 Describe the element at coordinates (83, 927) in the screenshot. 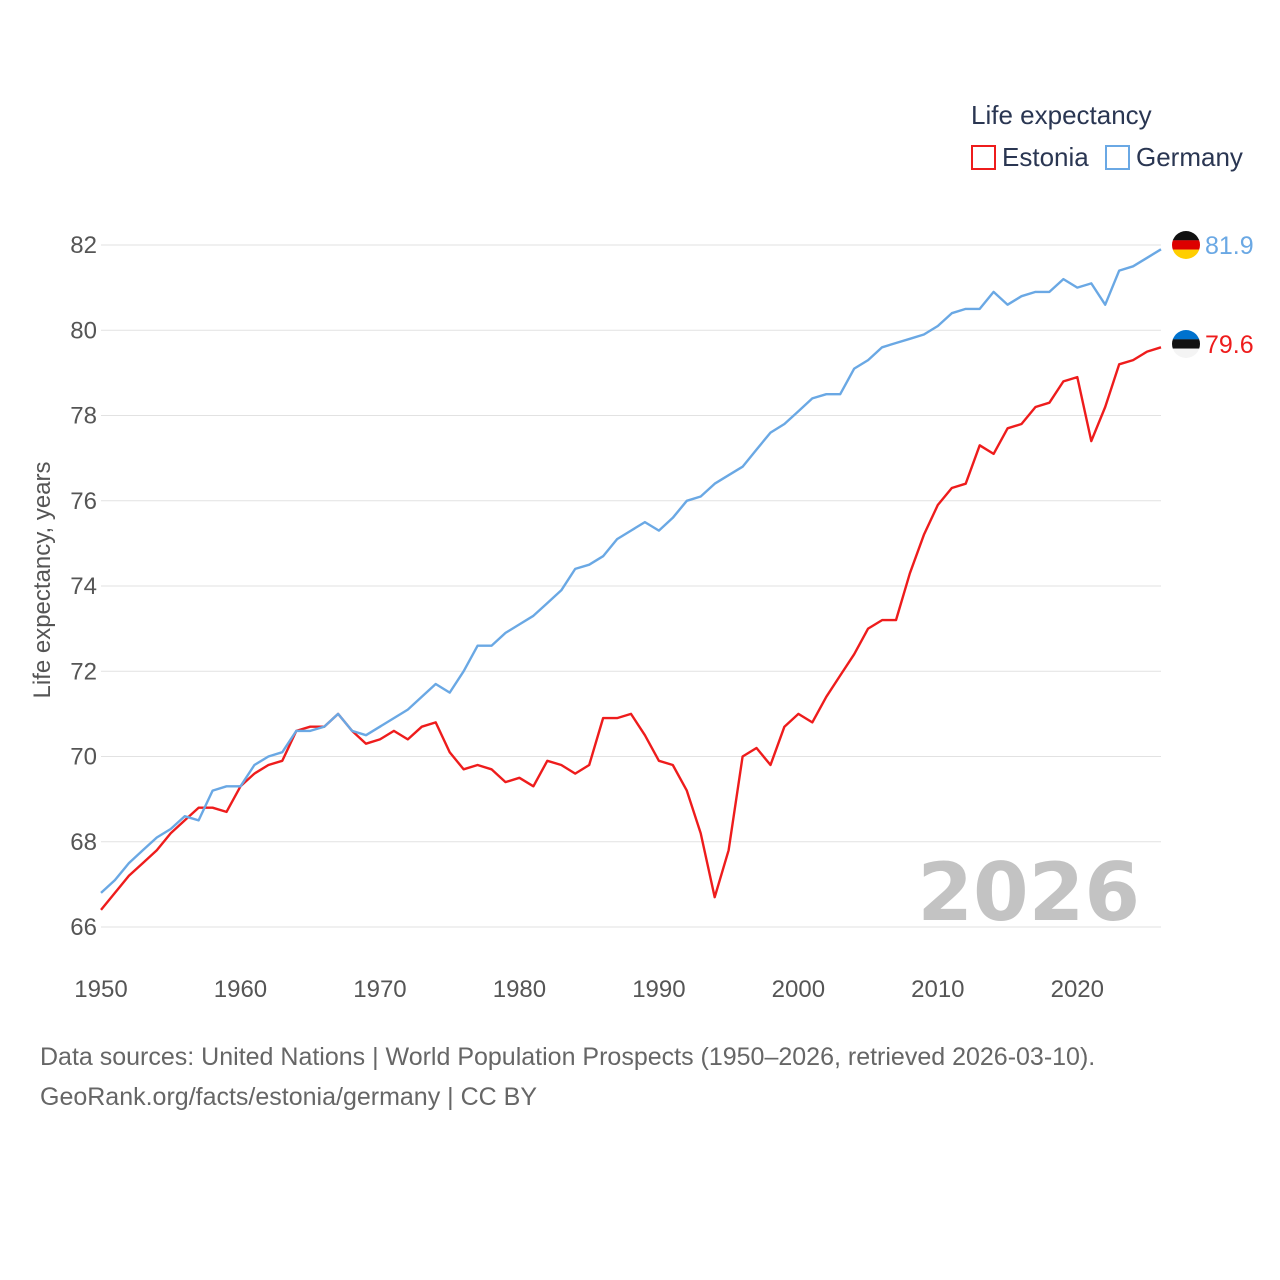

I see `y-tick-label: 66` at that location.